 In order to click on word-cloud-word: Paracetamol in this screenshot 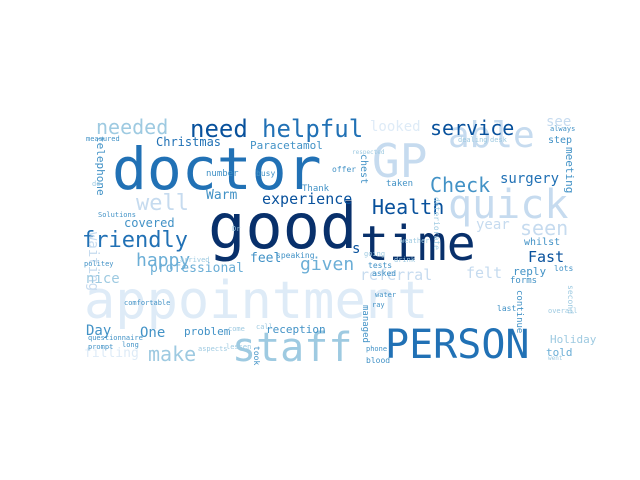, I will do `click(286, 145)`.